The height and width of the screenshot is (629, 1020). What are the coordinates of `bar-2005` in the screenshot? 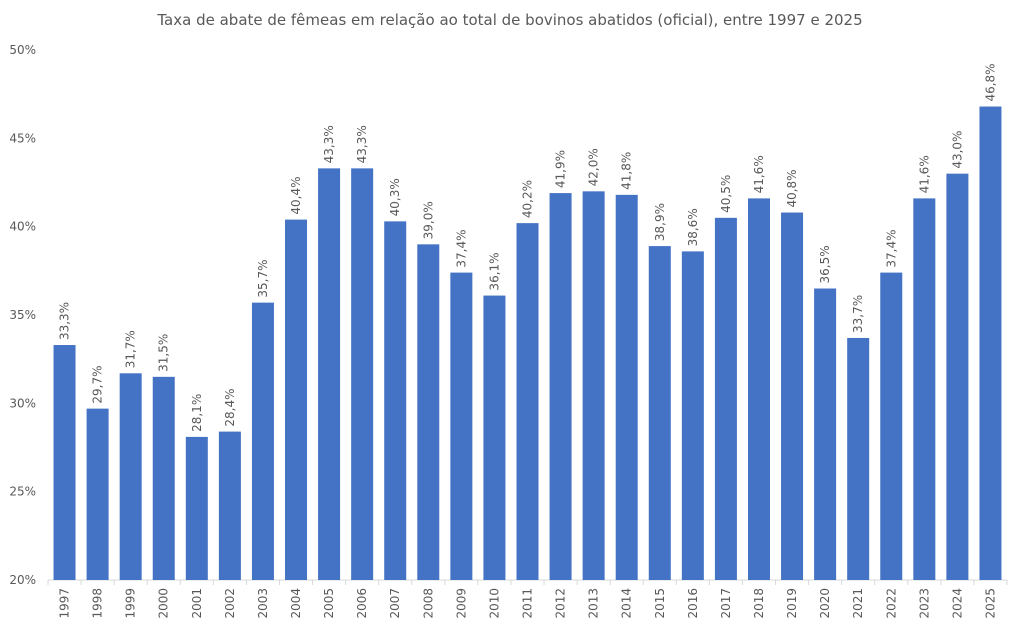 It's located at (329, 374).